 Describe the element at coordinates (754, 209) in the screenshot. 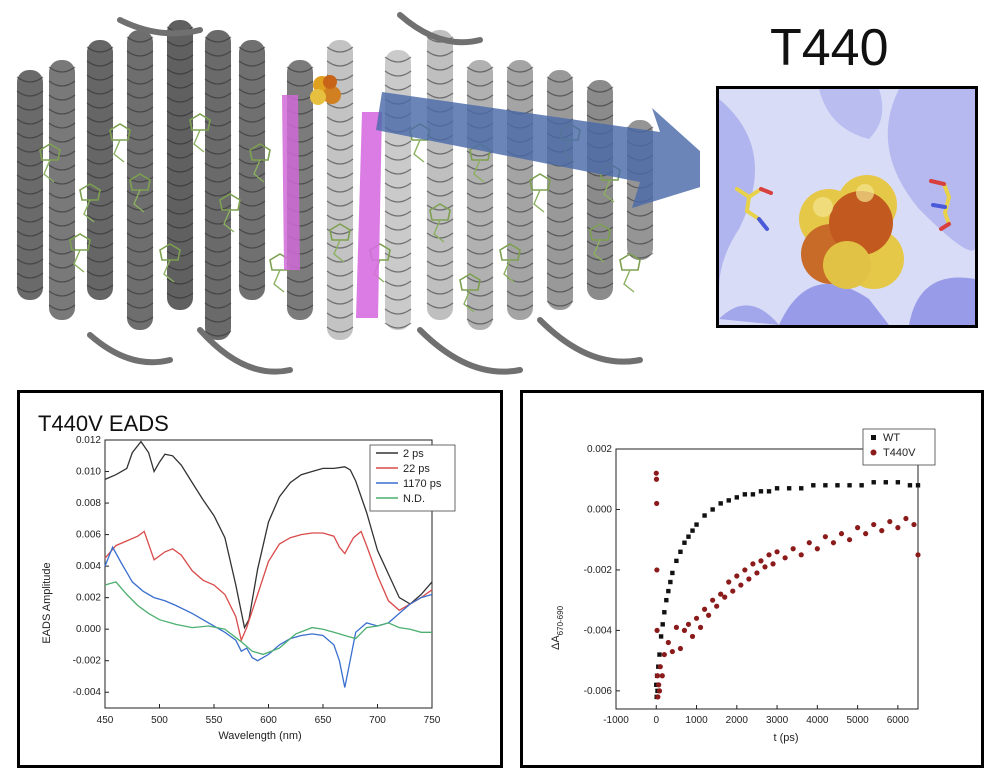

I see `left-residue-sticks` at that location.